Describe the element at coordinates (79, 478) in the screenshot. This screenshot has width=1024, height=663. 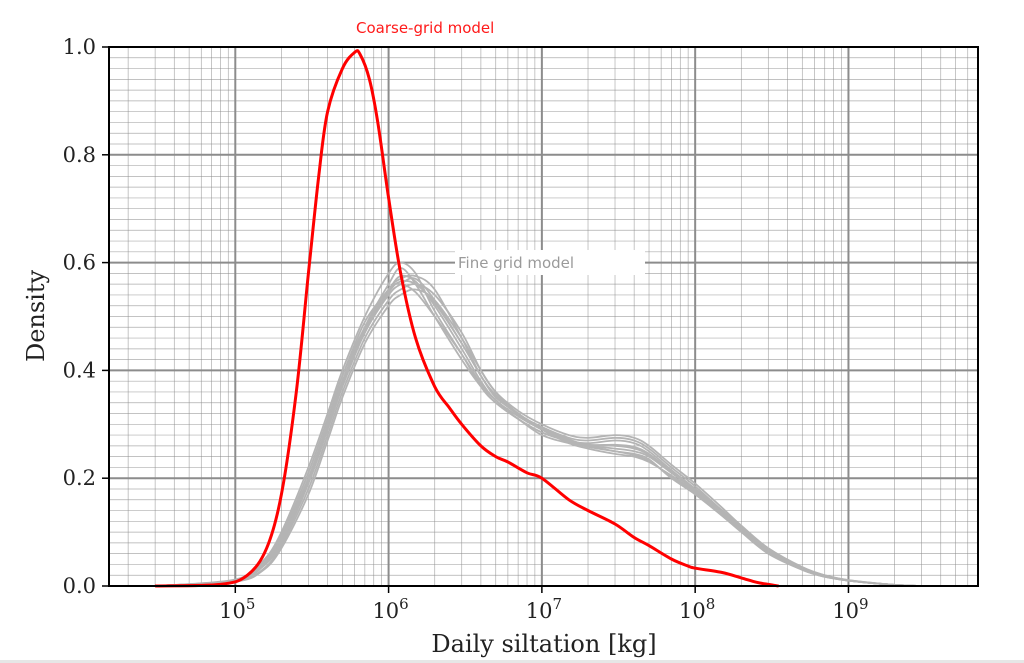
I see `y-tick-label: 0.2` at that location.